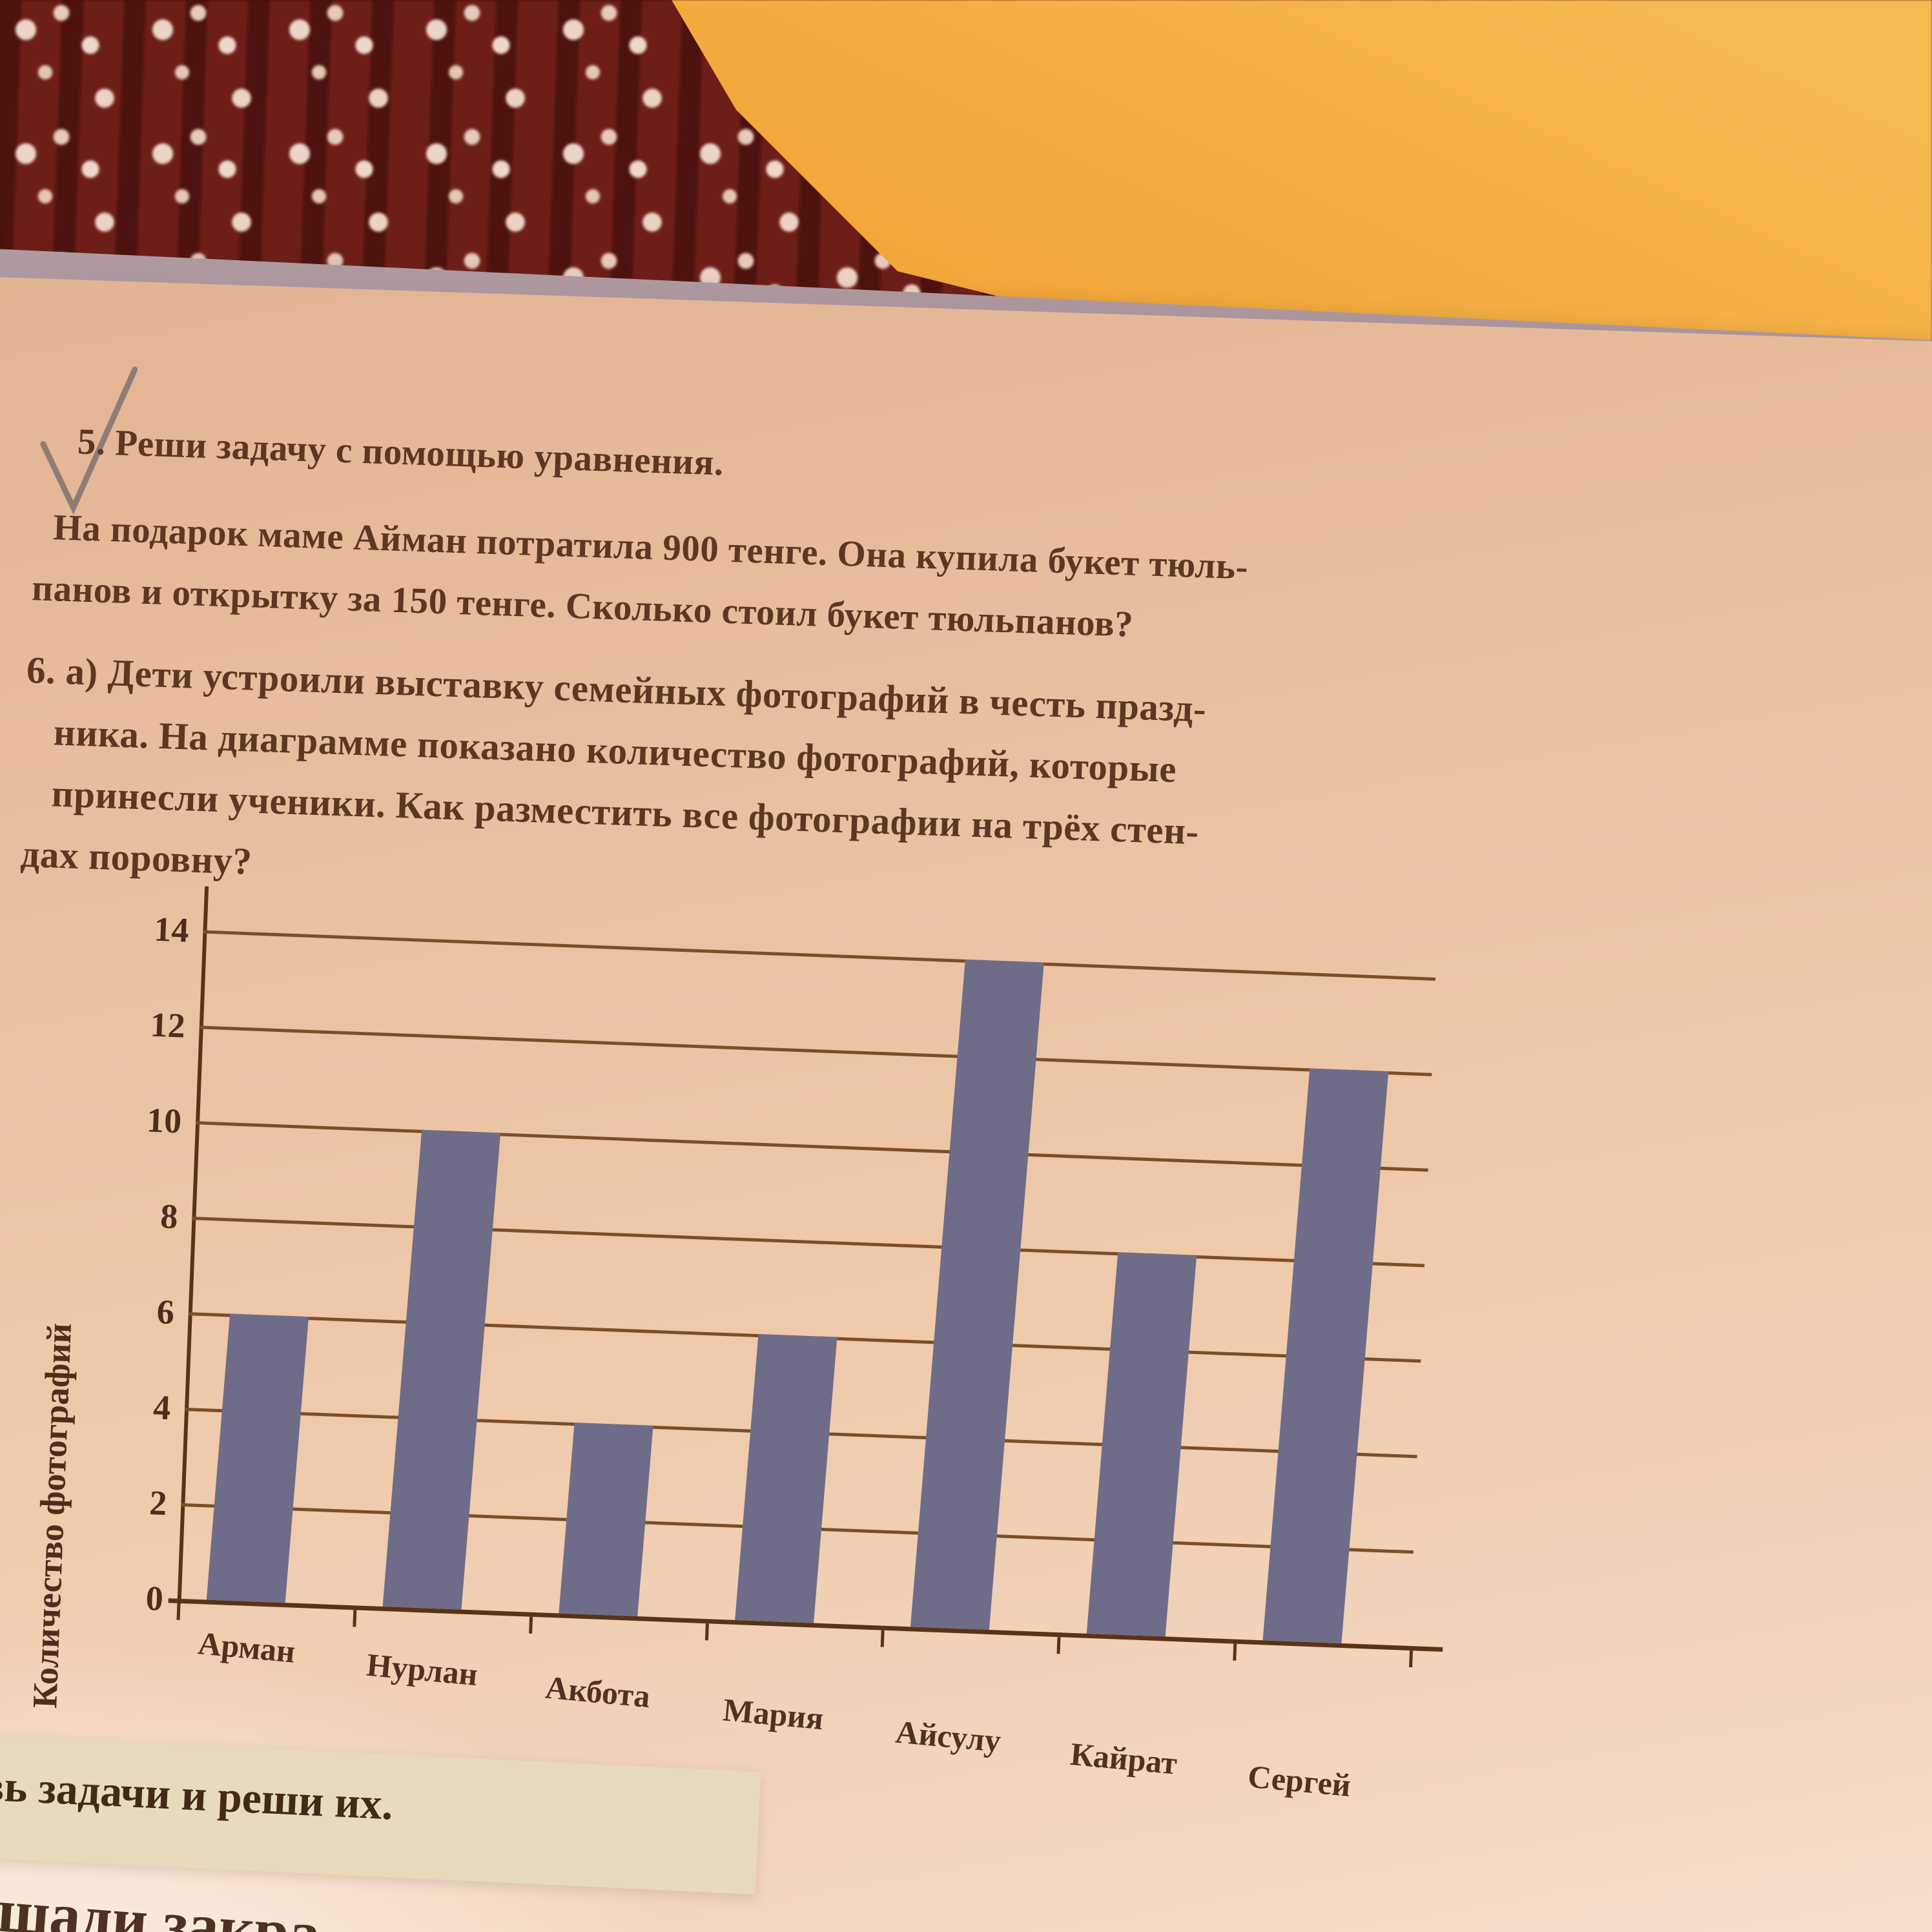 This screenshot has height=1932, width=1932. I want to click on x-tick-label: Акбота, so click(597, 1692).